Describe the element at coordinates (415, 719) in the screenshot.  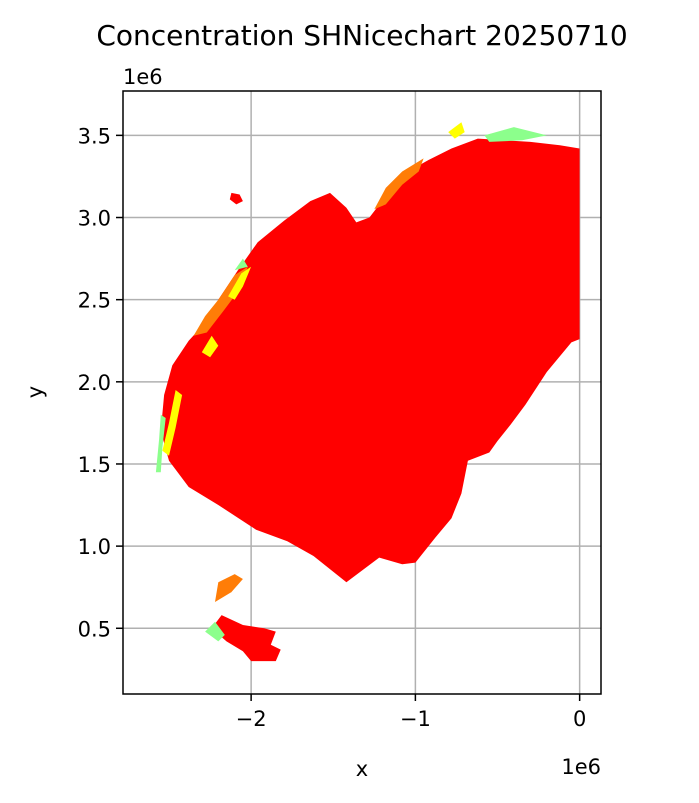
I see `x-tick-label: −1` at that location.